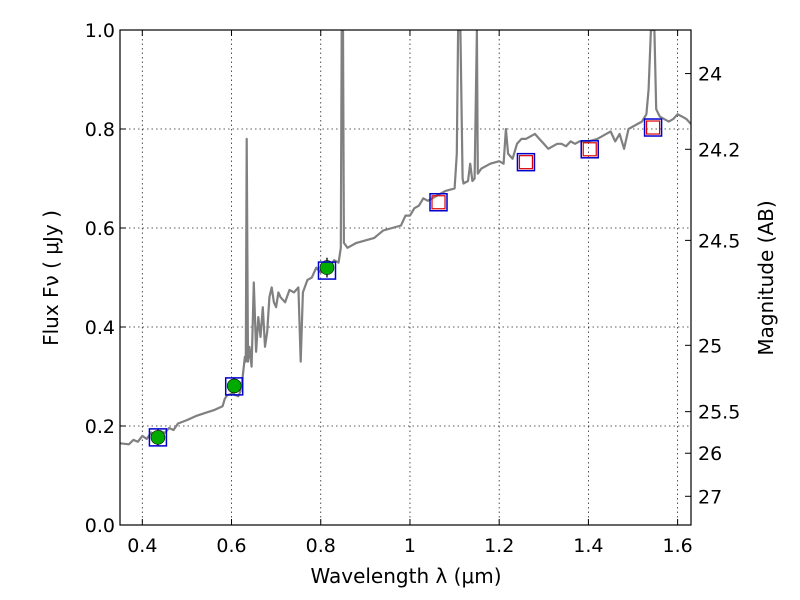 Image resolution: width=800 pixels, height=600 pixels. What do you see at coordinates (710, 346) in the screenshot?
I see `magnitude-tick-label: 25` at bounding box center [710, 346].